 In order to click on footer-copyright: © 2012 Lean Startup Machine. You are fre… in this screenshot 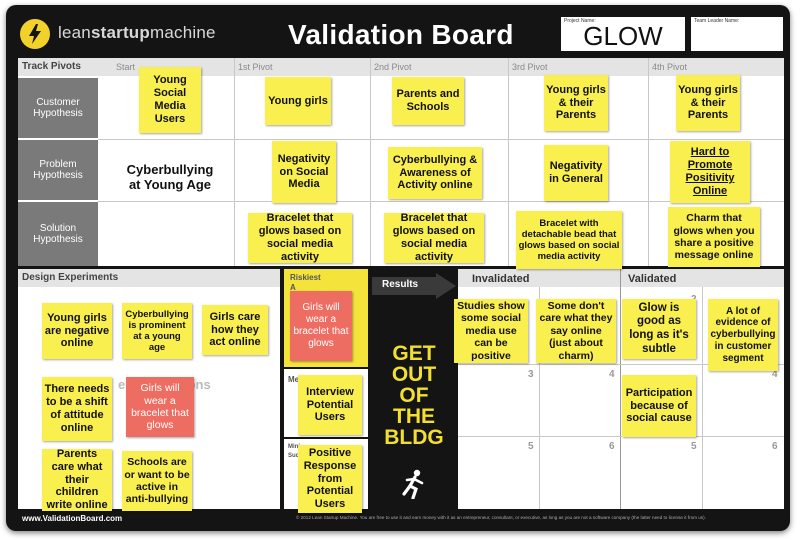, I will do `click(501, 517)`.